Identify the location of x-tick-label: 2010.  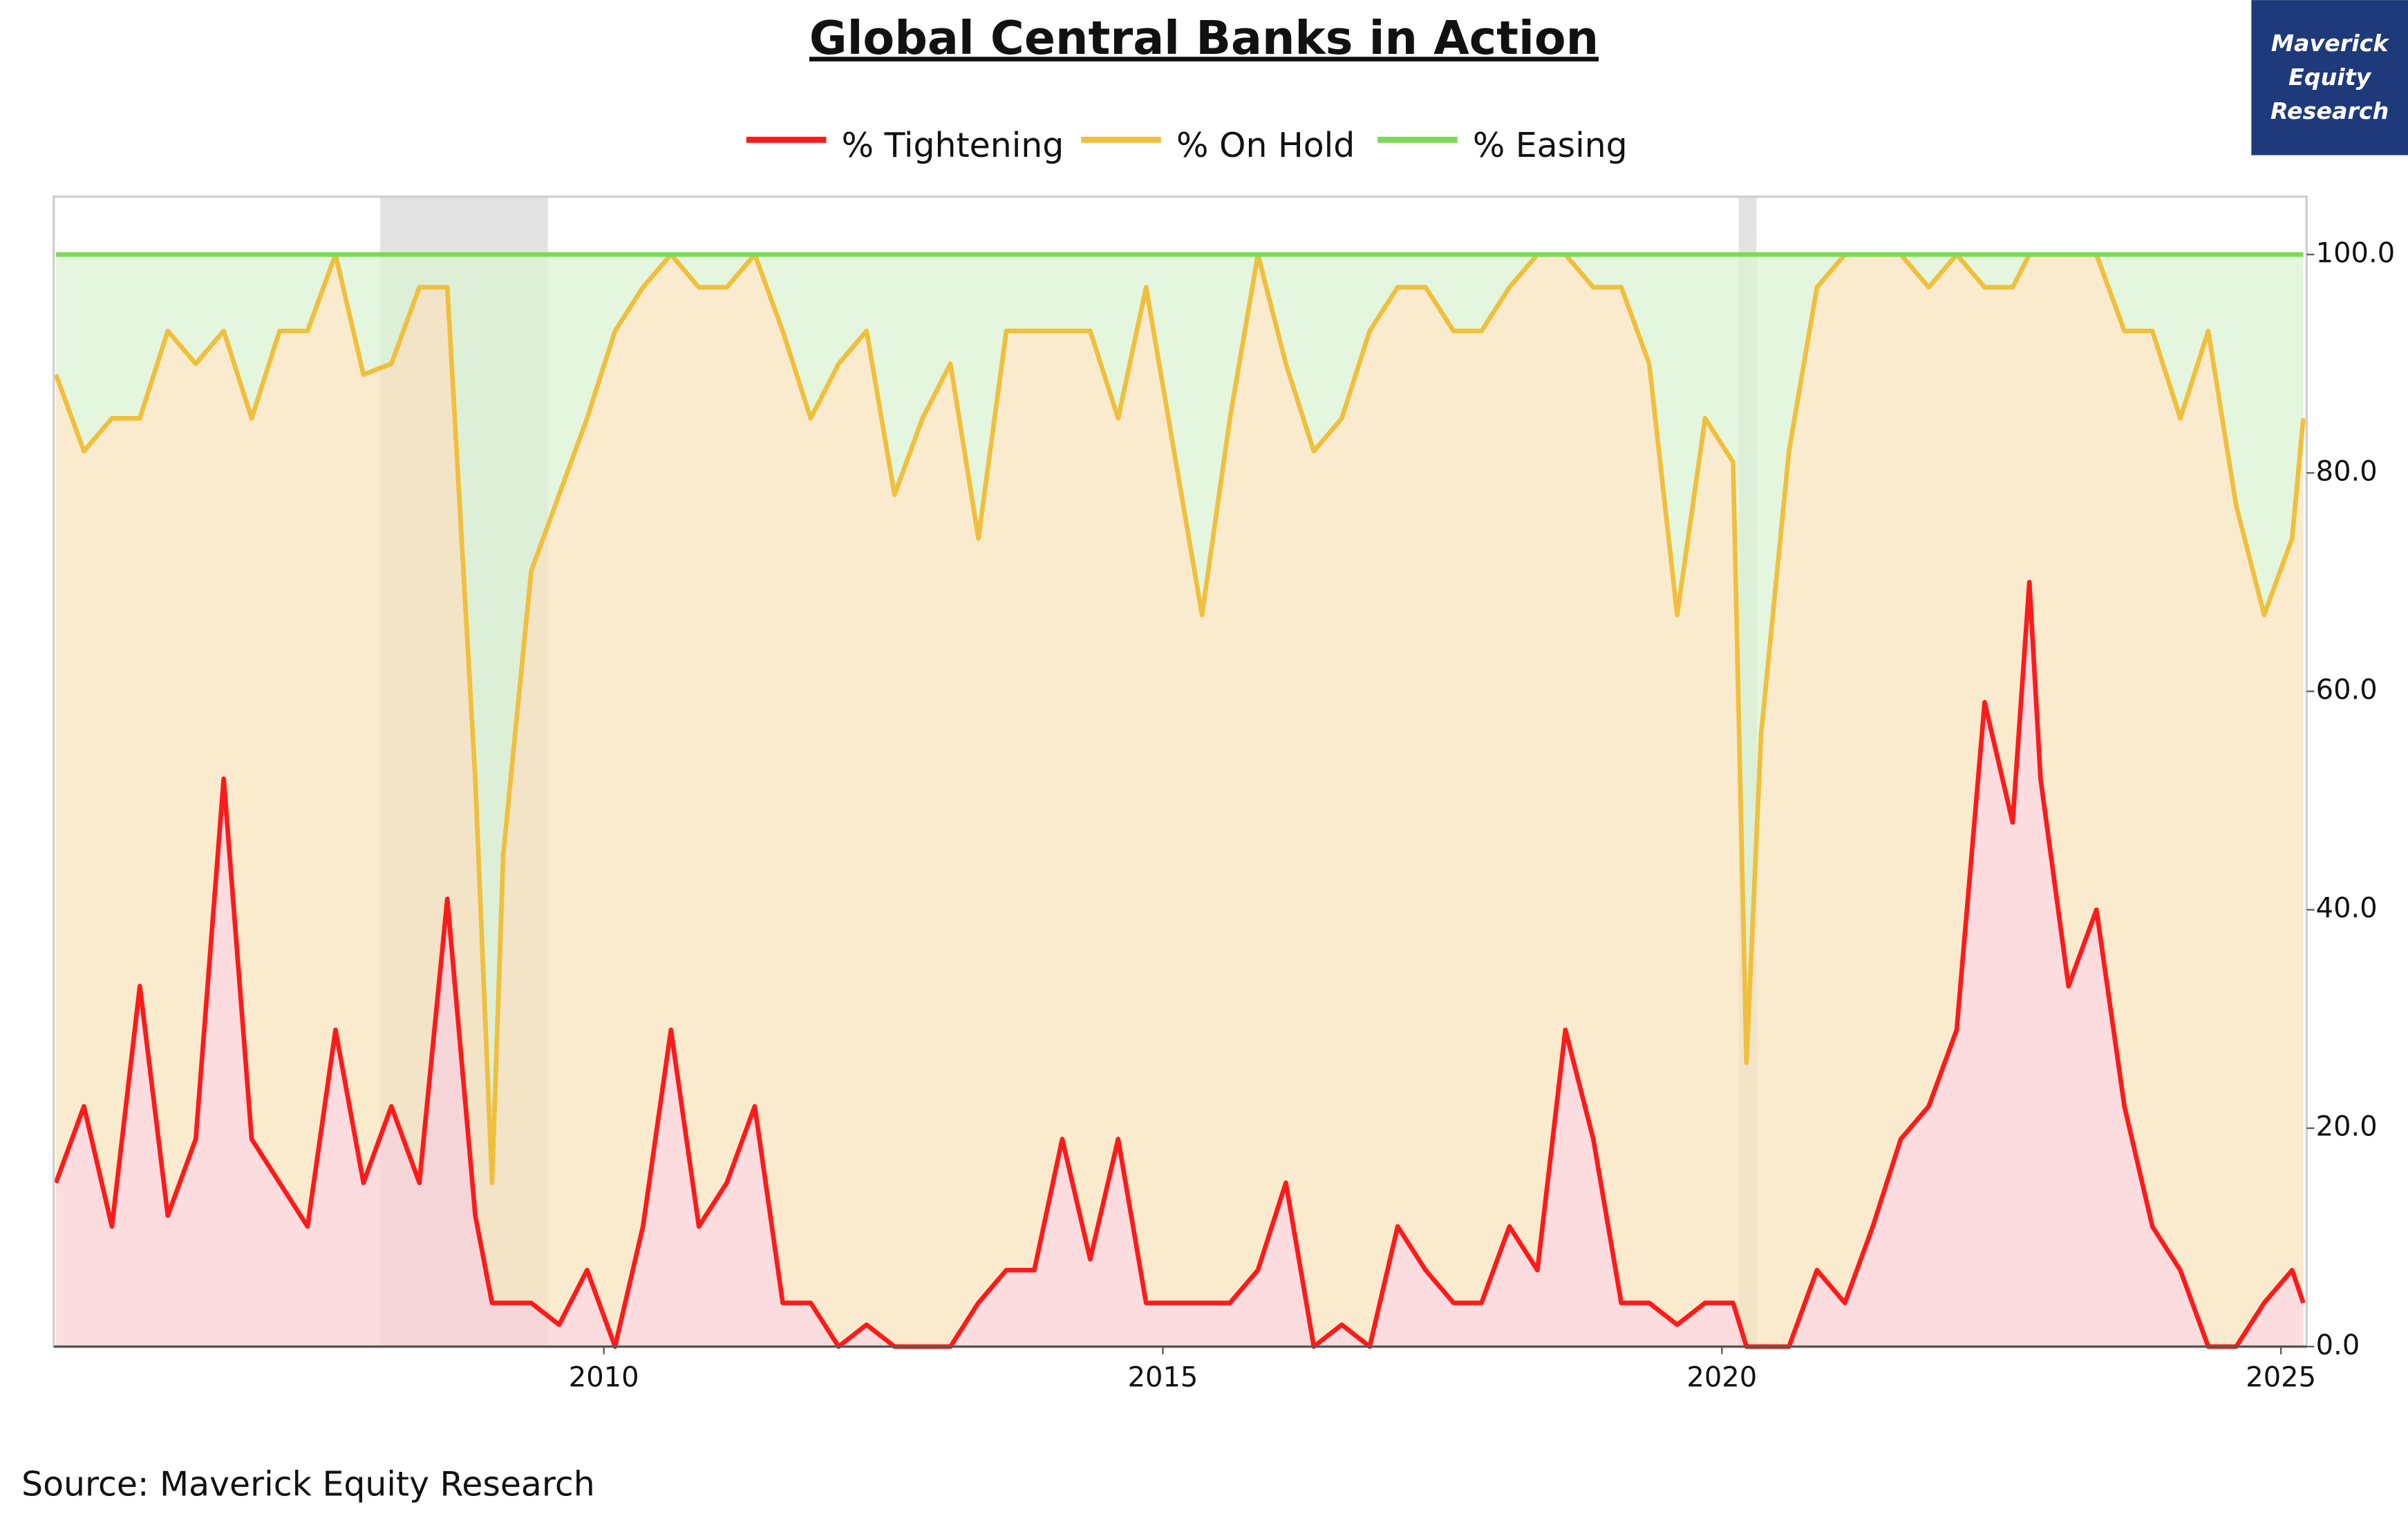
(604, 1377).